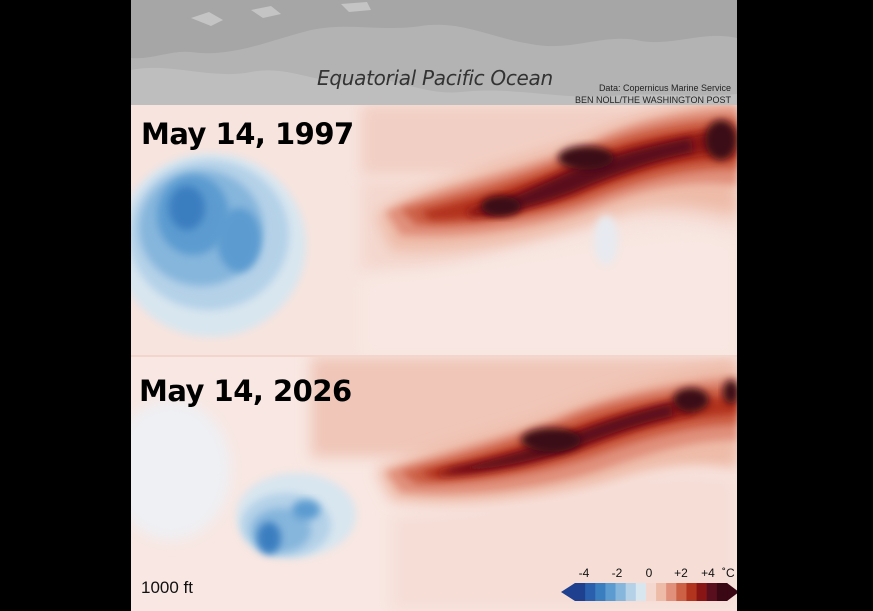 The image size is (873, 611). What do you see at coordinates (247, 134) in the screenshot?
I see `panel-date-1997: May 14, 1997` at bounding box center [247, 134].